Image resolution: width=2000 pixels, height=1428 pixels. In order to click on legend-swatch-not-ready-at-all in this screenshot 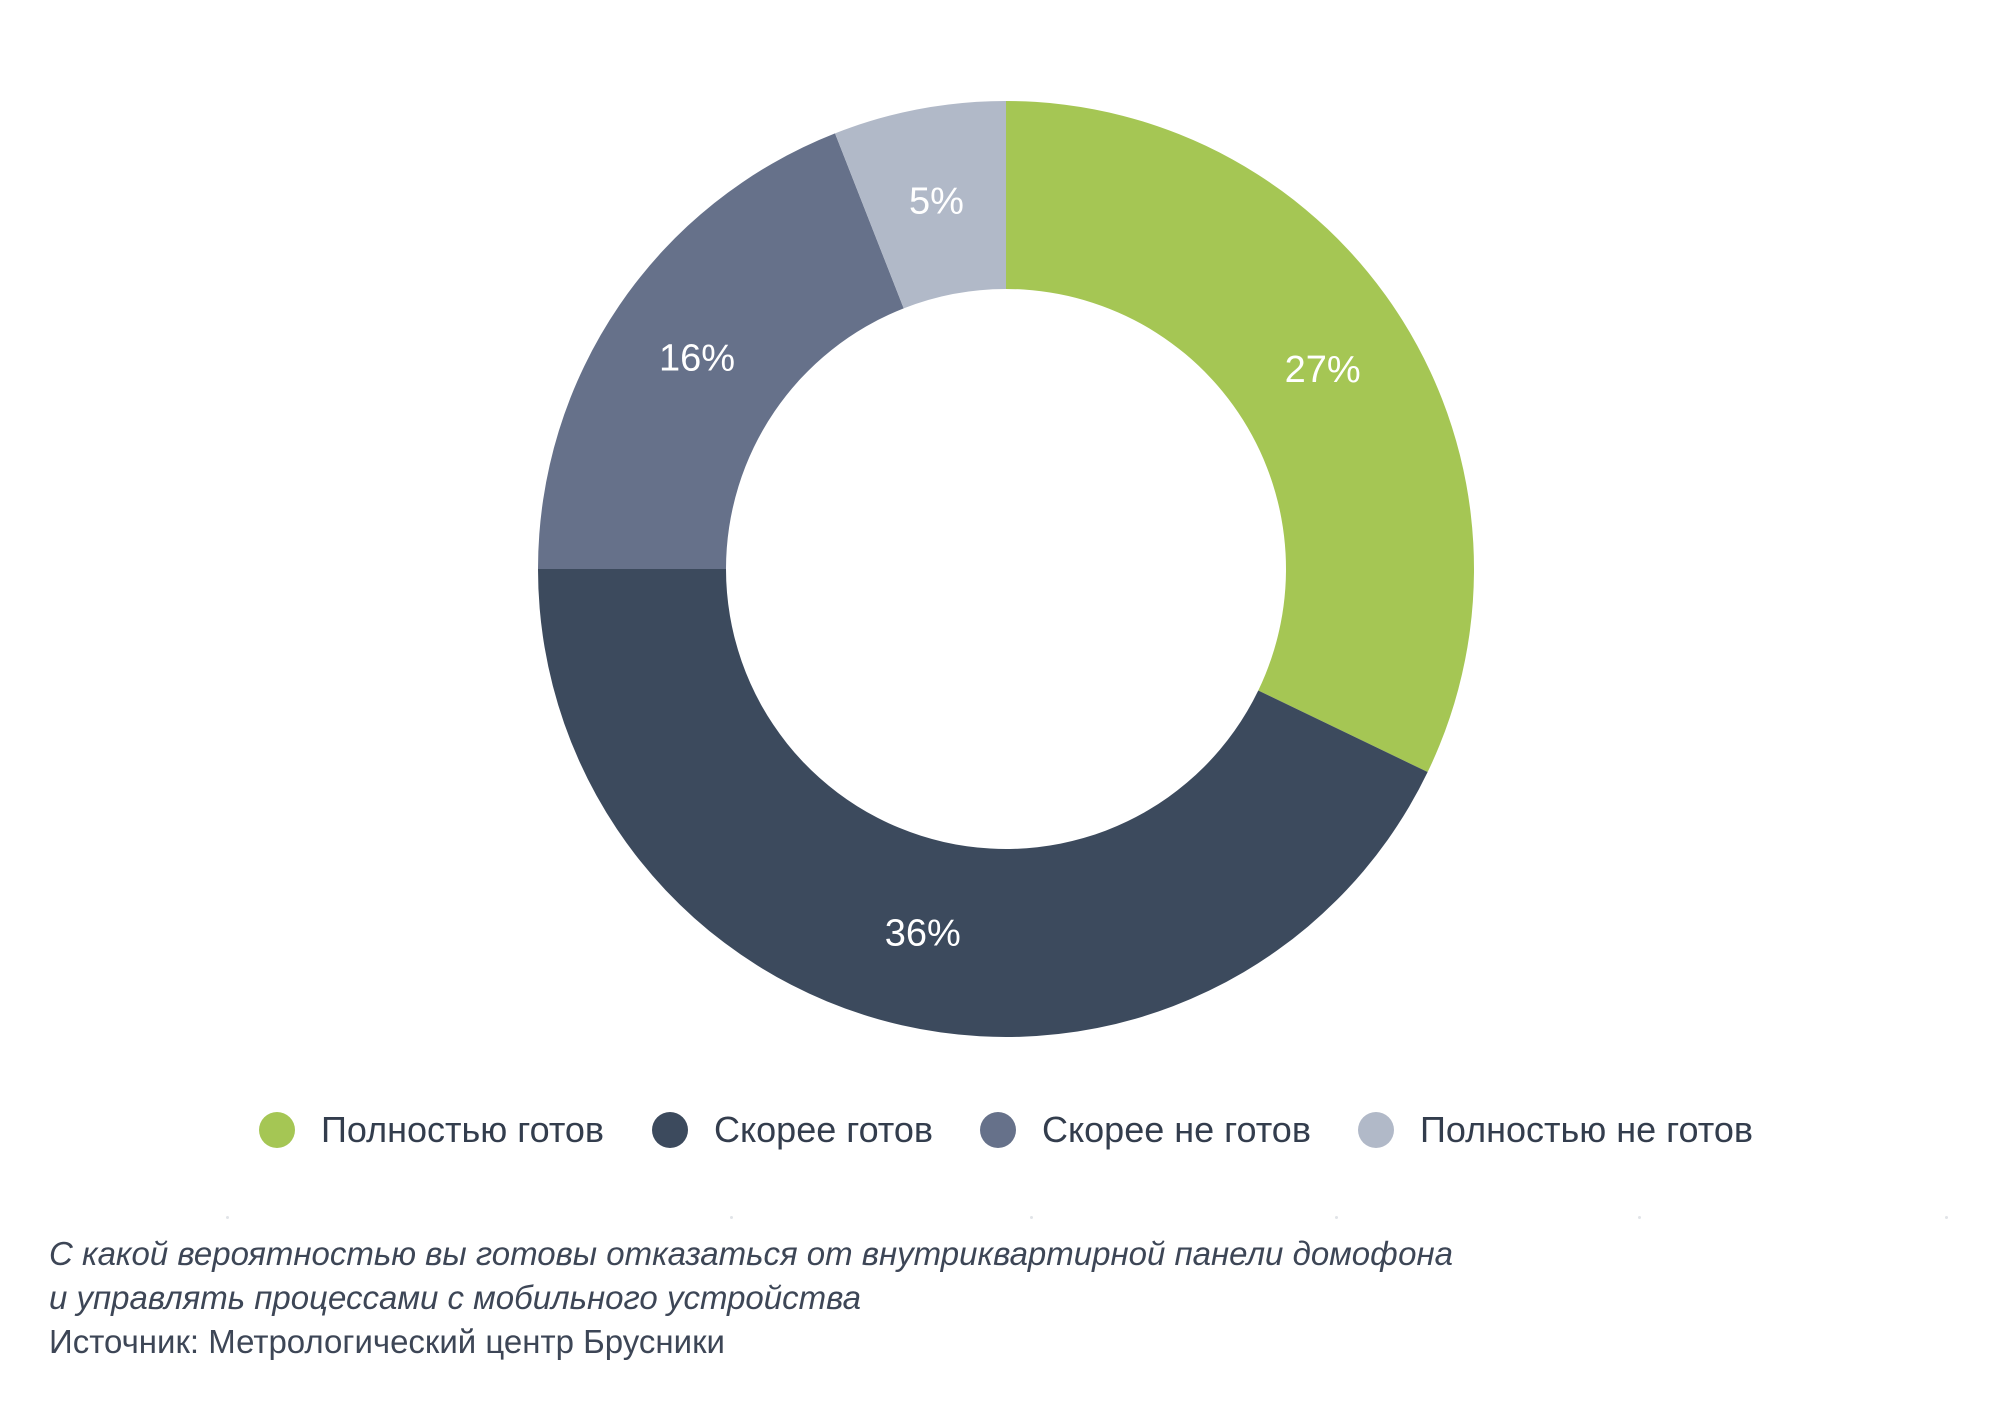, I will do `click(1376, 1130)`.